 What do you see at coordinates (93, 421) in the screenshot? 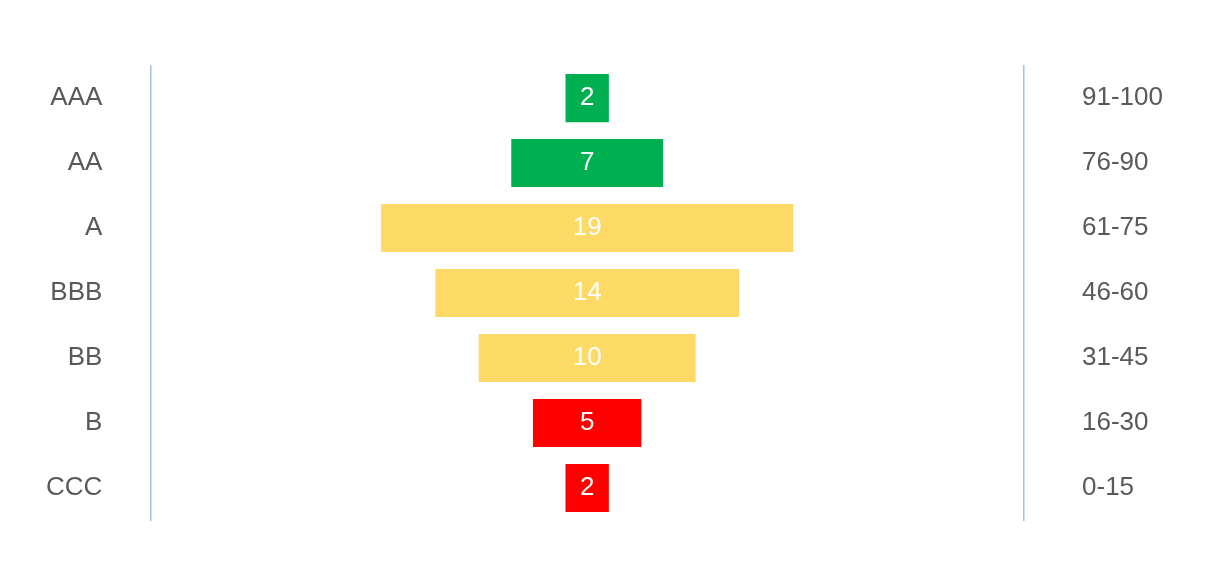
I see `category-label: B` at bounding box center [93, 421].